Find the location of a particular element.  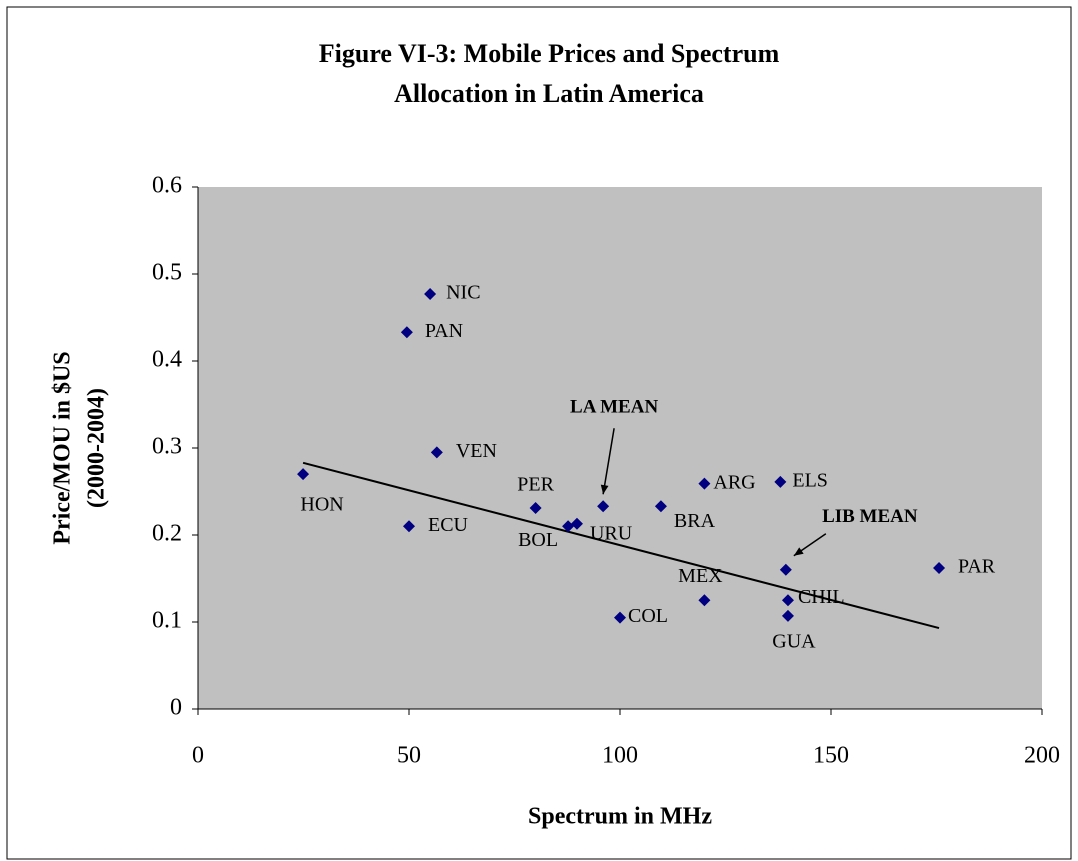

chart-title: Allocation in Latin America is located at coordinates (549, 93).